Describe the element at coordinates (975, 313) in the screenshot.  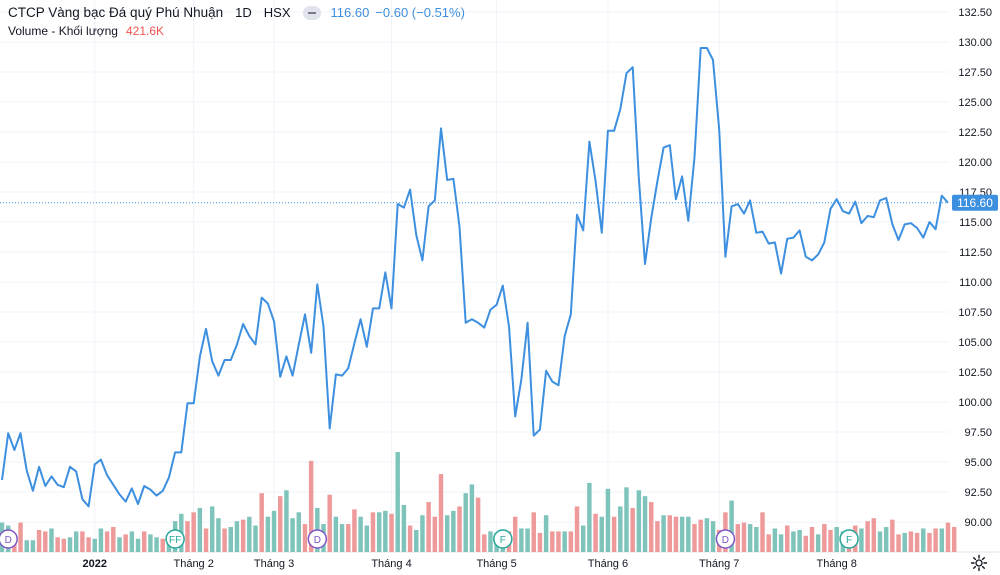
I see `y-tick-label: 107.50` at that location.